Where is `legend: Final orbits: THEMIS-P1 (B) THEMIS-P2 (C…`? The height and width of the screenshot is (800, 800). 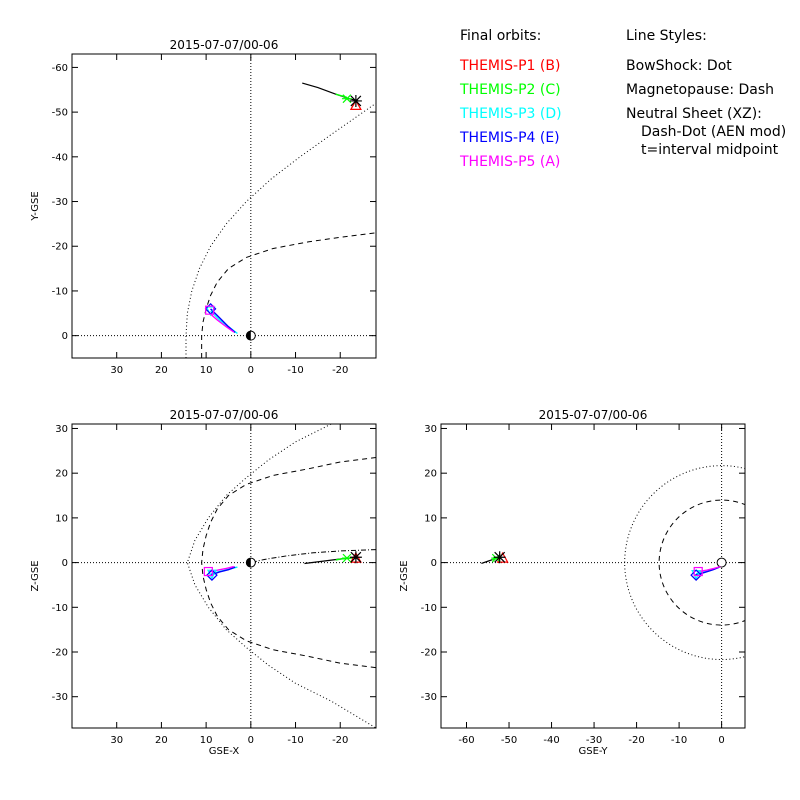
legend: Final orbits: THEMIS-P1 (B) THEMIS-P2 (C… is located at coordinates (622, 99).